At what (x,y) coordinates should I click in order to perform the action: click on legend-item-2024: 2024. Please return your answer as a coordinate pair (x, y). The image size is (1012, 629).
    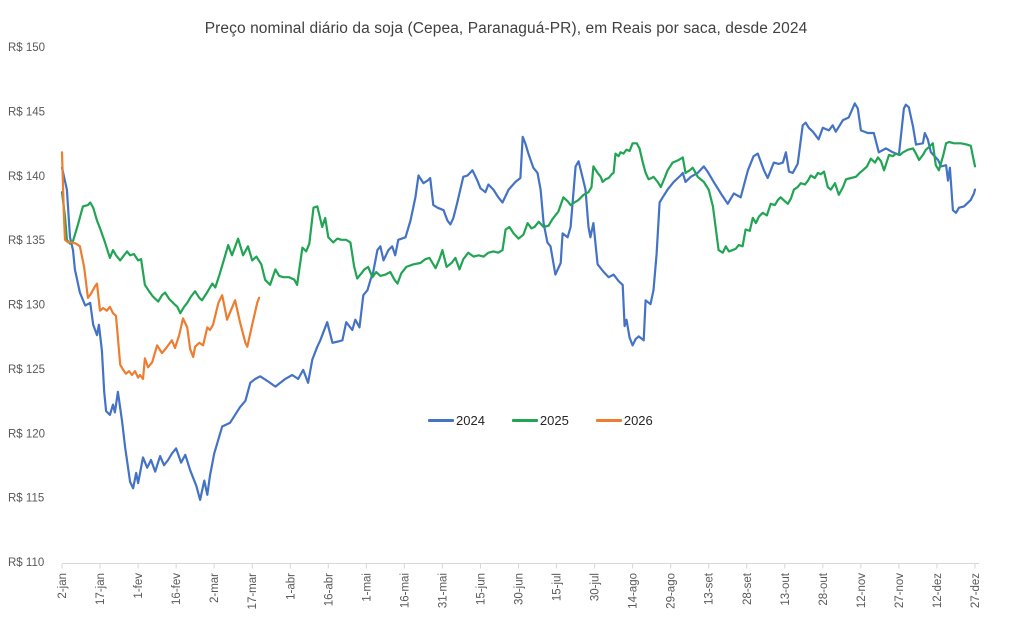
    Looking at the image, I should click on (456, 420).